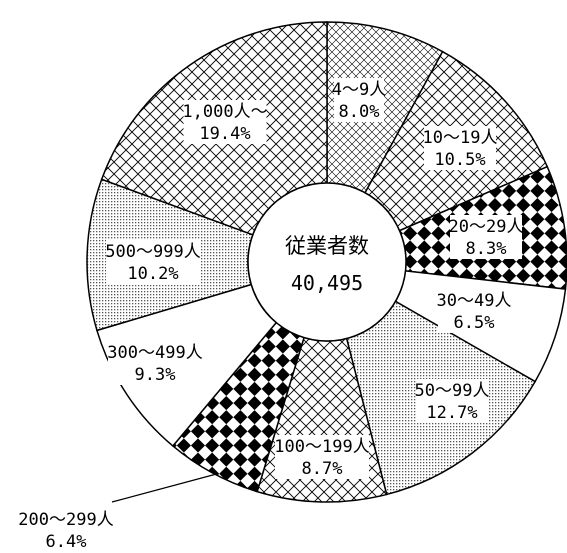  I want to click on leader-line, so click(164, 488).